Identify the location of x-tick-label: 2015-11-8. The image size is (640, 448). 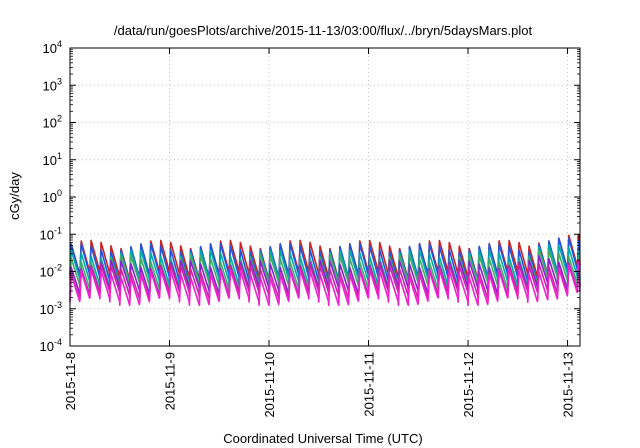
(70, 381).